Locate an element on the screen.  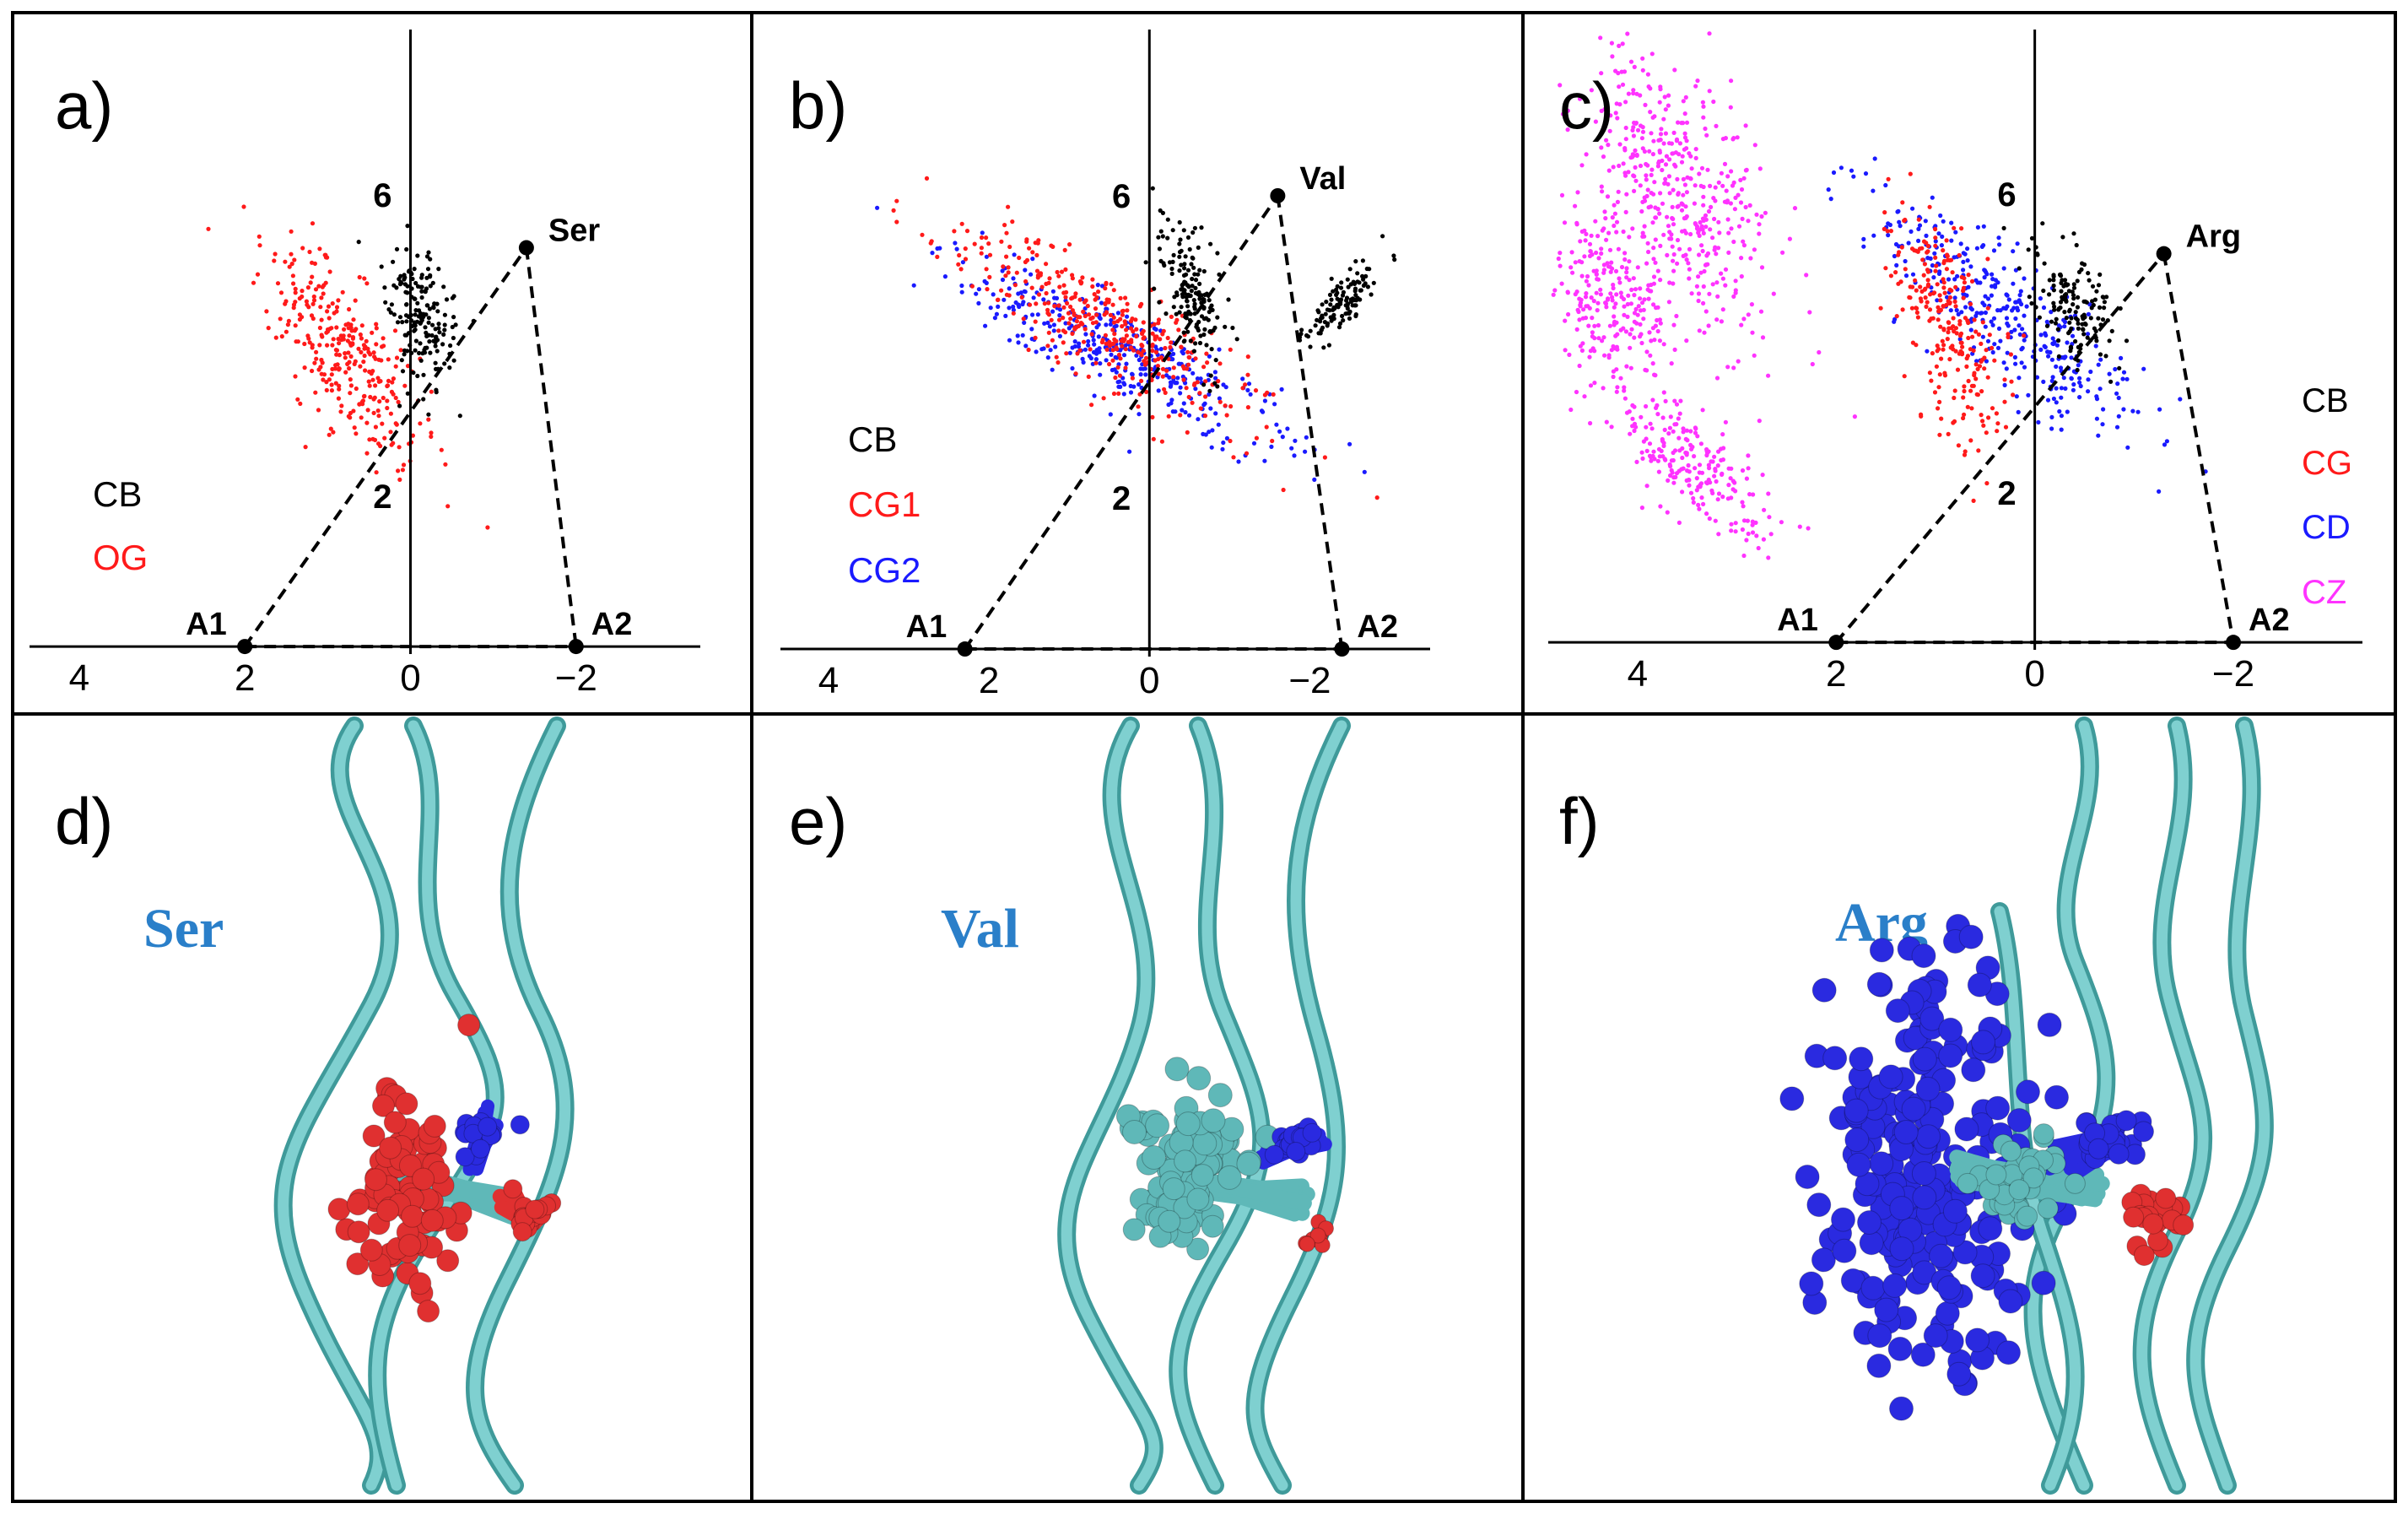
anchor-edge is located at coordinates (551, 447).